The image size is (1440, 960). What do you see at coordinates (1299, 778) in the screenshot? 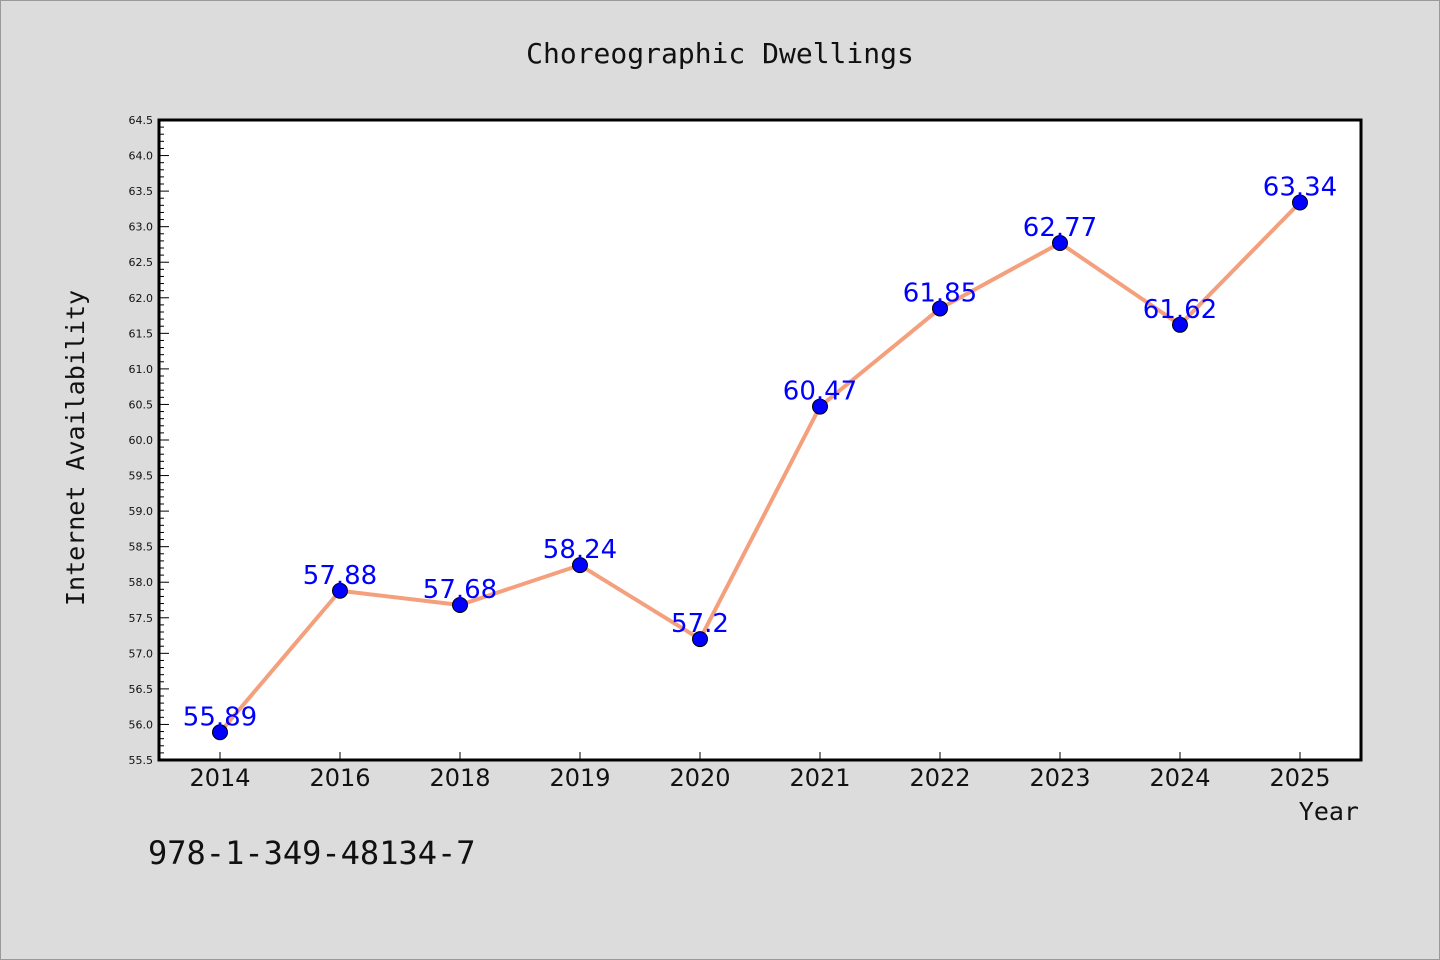
I see `x-tick-label: 2025` at bounding box center [1299, 778].